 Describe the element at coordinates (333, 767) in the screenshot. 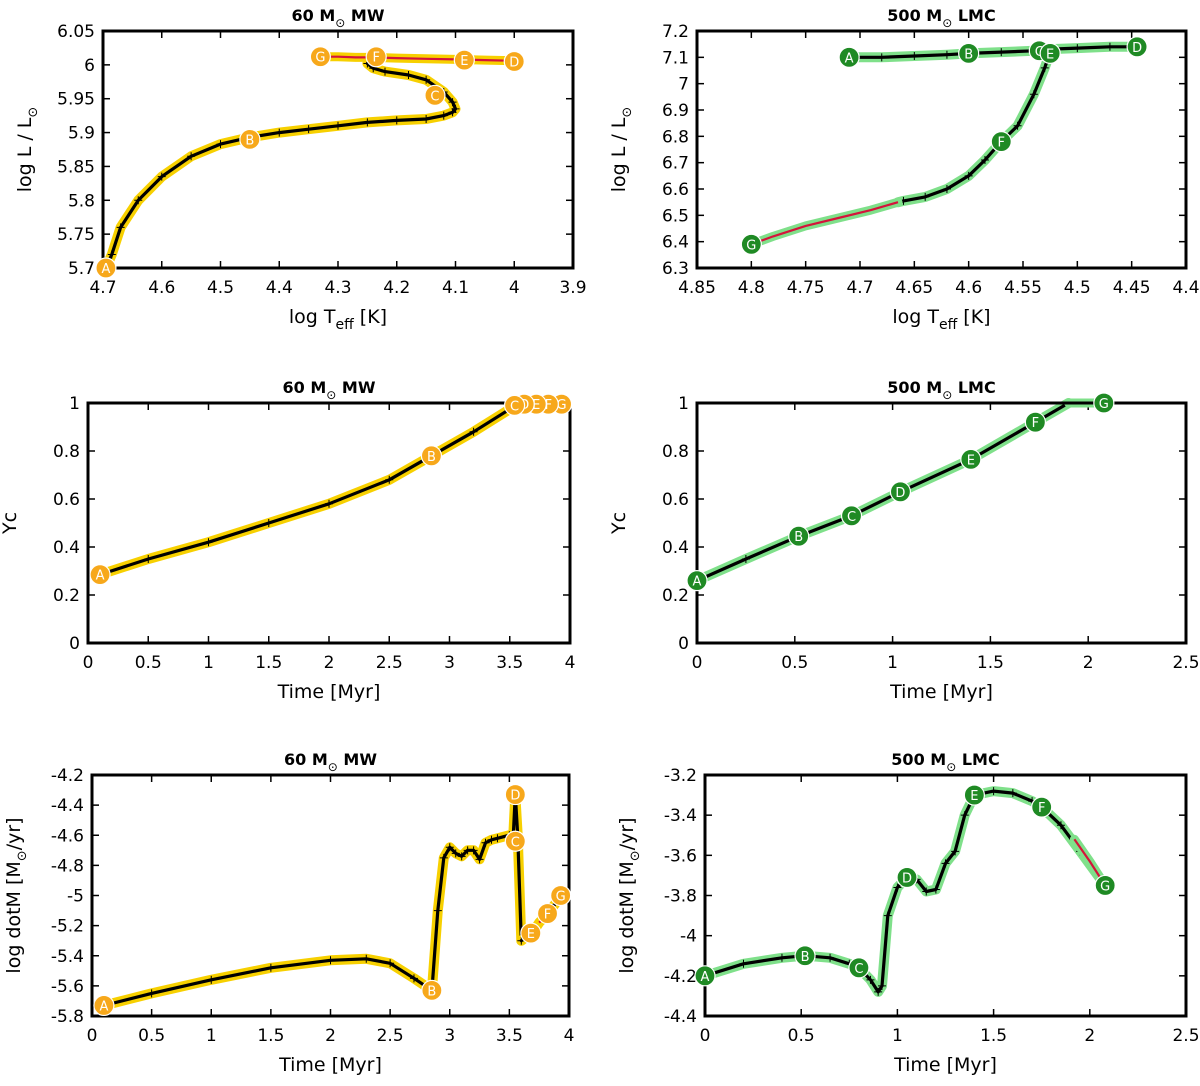

I see `title-sun: ⊙` at that location.